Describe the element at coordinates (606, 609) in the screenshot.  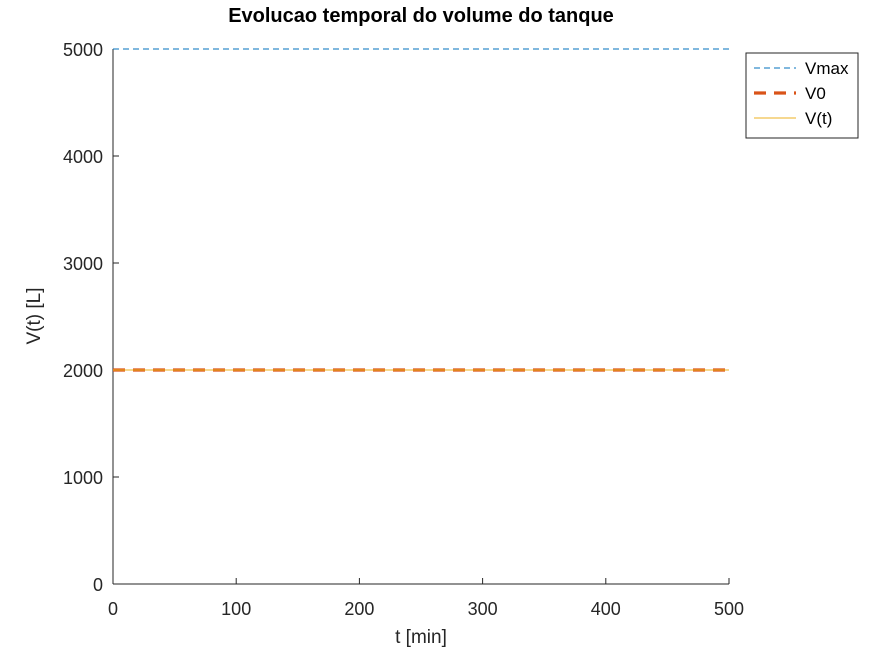
I see `x-tick-label: 400` at that location.